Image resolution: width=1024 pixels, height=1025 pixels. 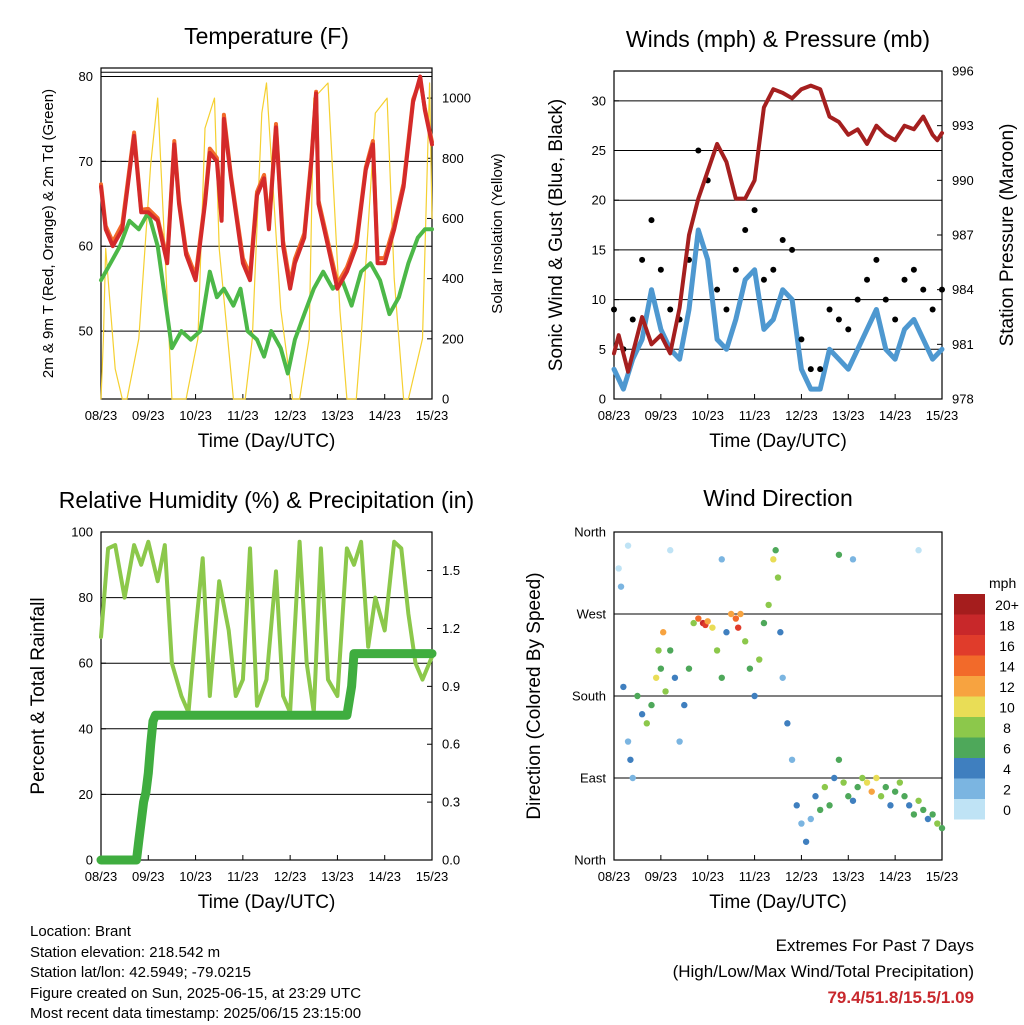 What do you see at coordinates (1007, 728) in the screenshot?
I see `legend-label: 8` at bounding box center [1007, 728].